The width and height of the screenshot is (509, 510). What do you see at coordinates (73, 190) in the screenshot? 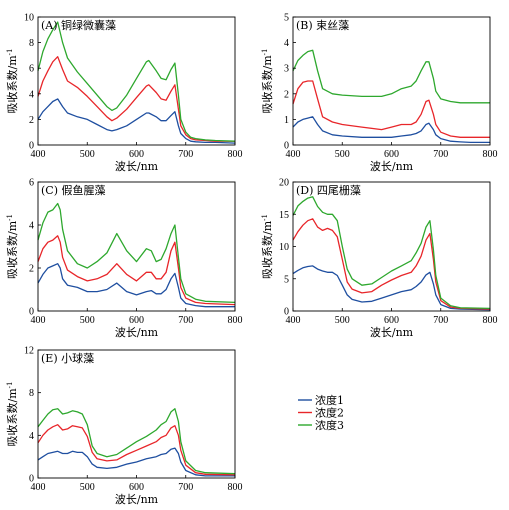
I see `panel-title: (C) 假鱼腥藻` at bounding box center [73, 190].